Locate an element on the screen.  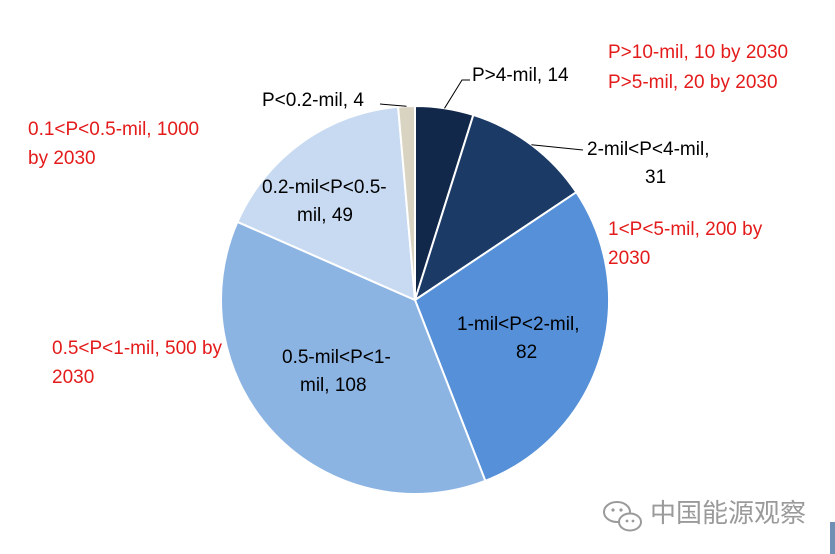
annotation-p-gt-10: P>10-mil, 10 by 2030 is located at coordinates (698, 52).